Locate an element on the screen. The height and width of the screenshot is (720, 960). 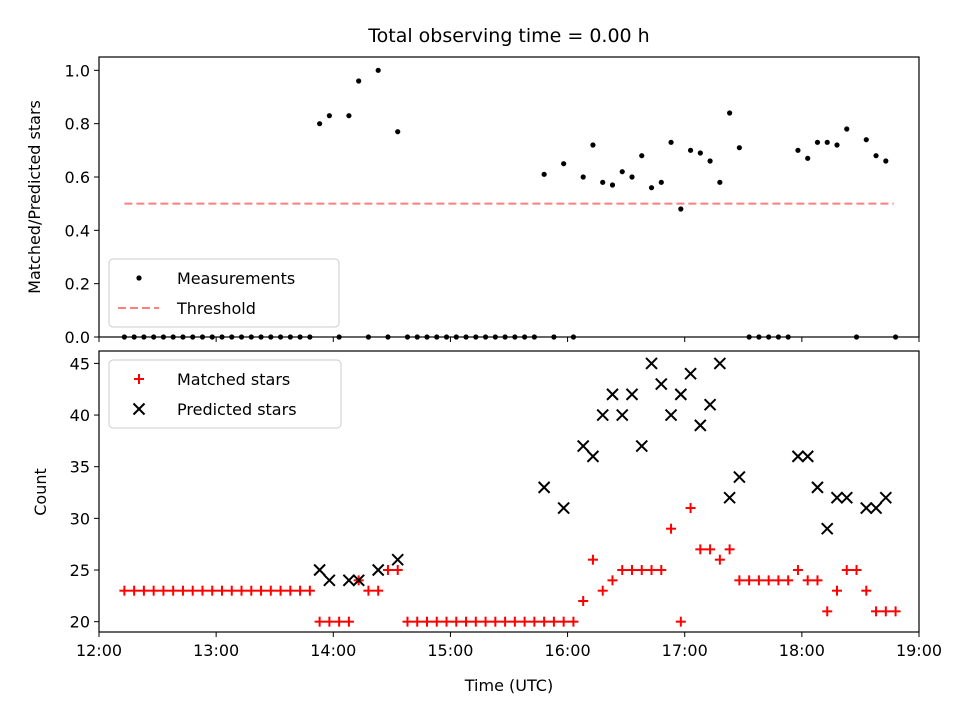
top-legend: Measurements Threshold is located at coordinates (224, 293).